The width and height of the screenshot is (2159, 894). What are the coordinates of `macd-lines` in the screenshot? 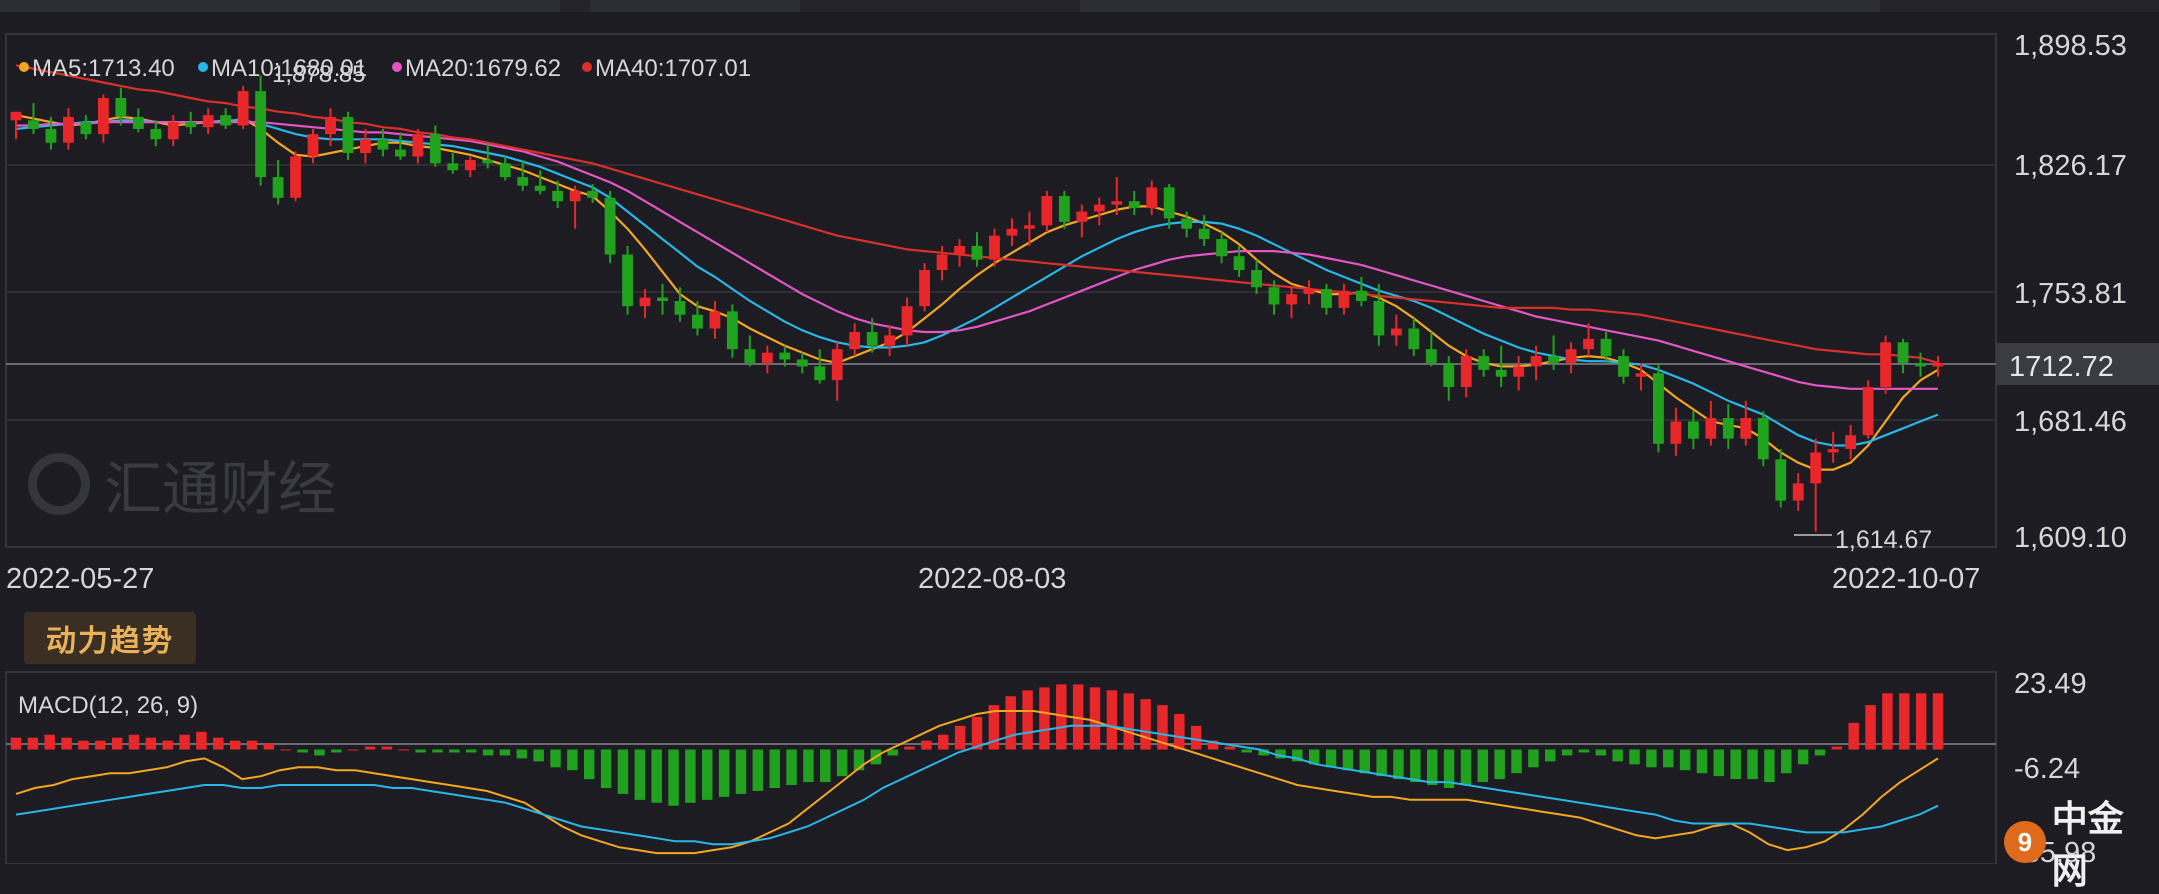 It's located at (977, 782).